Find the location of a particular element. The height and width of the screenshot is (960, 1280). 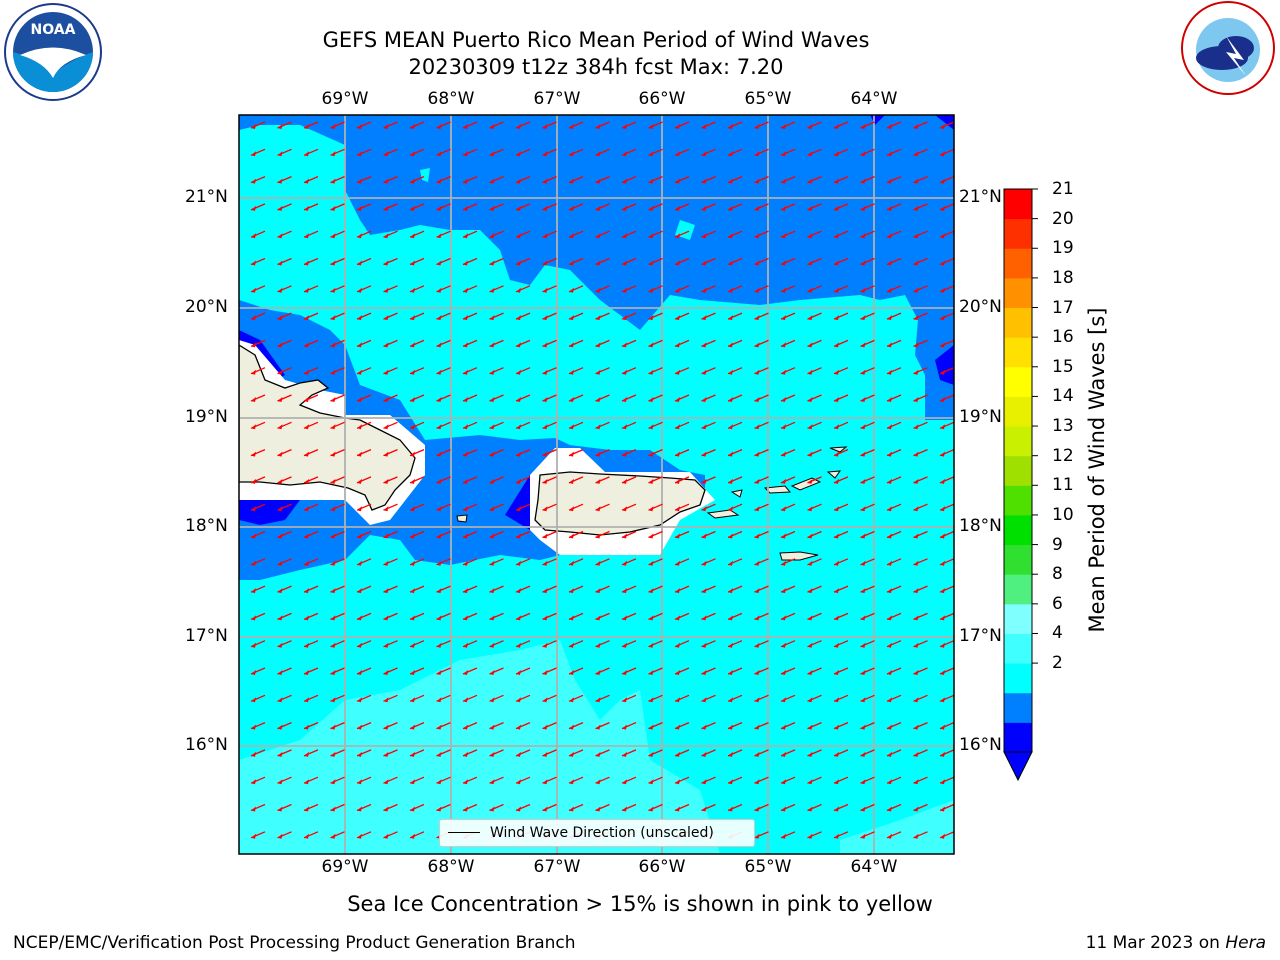

lat-label-right-21n: 21°N is located at coordinates (980, 197).